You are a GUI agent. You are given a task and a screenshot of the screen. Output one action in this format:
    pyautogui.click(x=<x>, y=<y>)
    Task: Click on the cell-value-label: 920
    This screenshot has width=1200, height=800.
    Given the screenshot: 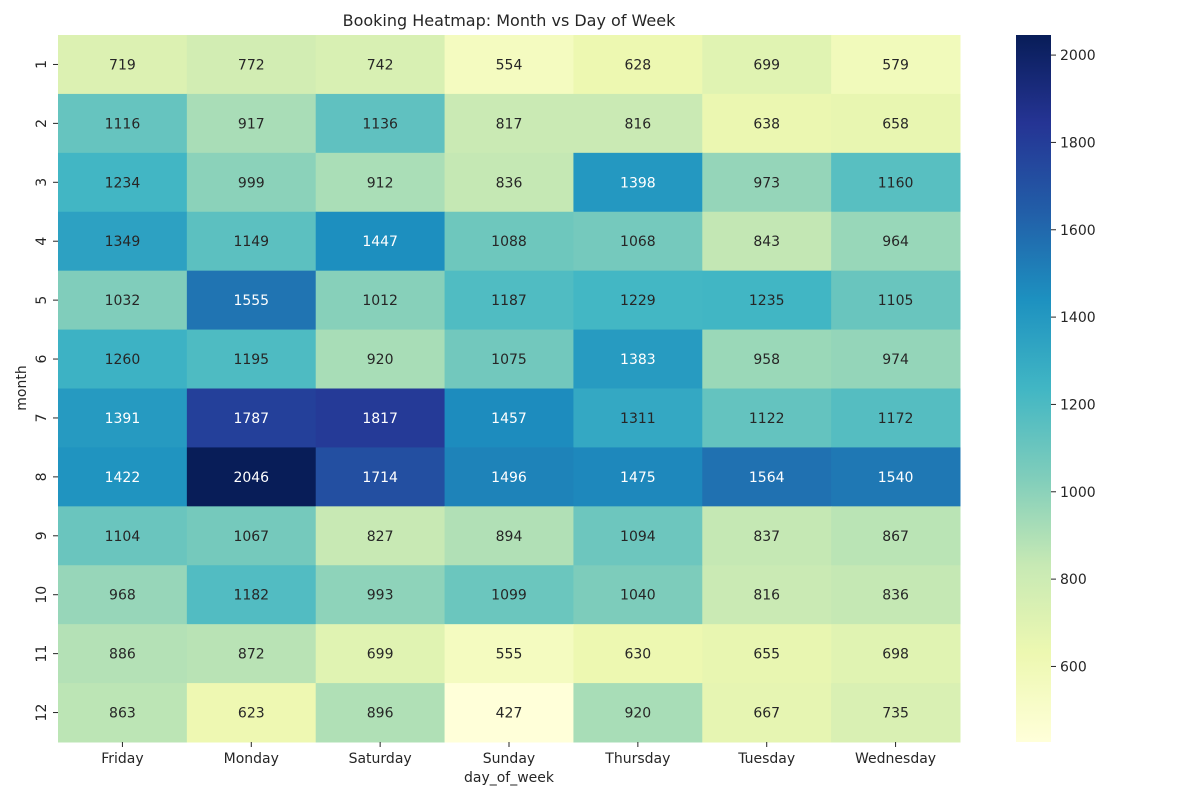 What is the action you would take?
    pyautogui.click(x=380, y=360)
    